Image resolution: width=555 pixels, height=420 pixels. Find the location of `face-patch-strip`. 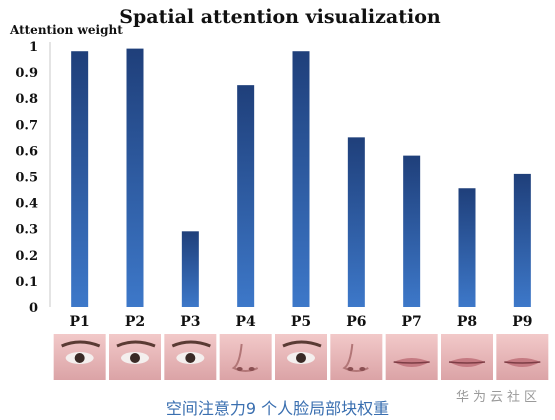

face-patch-strip is located at coordinates (301, 357).